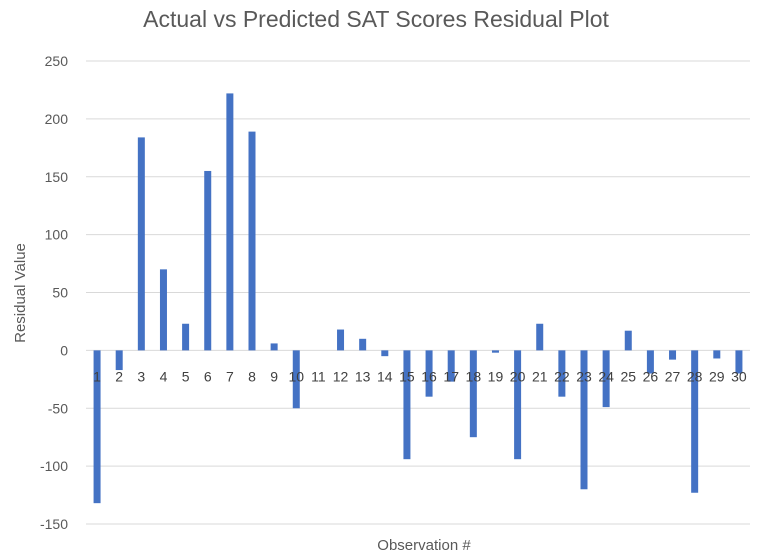  I want to click on y-axis-label: Residual Value, so click(20, 293).